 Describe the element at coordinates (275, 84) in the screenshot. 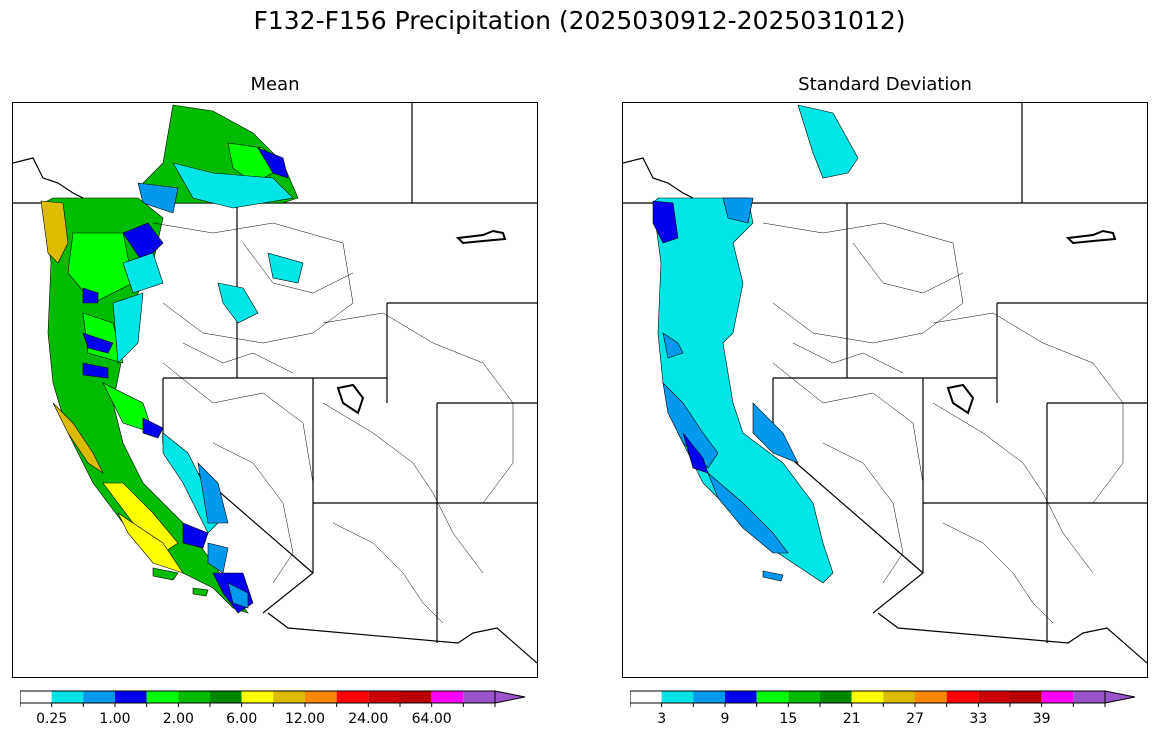

I see `panel-title-mean: Mean` at that location.